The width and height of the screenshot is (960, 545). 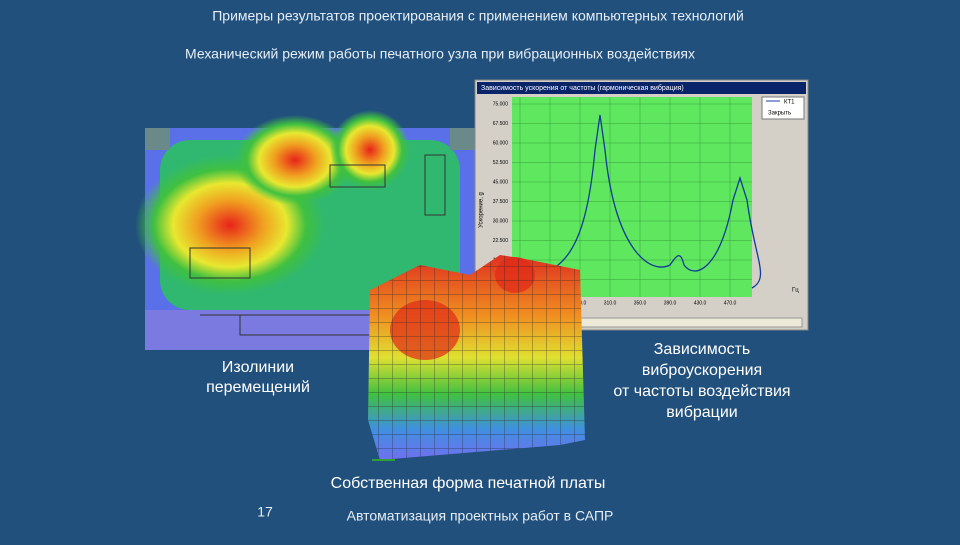 What do you see at coordinates (501, 202) in the screenshot?
I see `y-tick-label: 37.500` at bounding box center [501, 202].